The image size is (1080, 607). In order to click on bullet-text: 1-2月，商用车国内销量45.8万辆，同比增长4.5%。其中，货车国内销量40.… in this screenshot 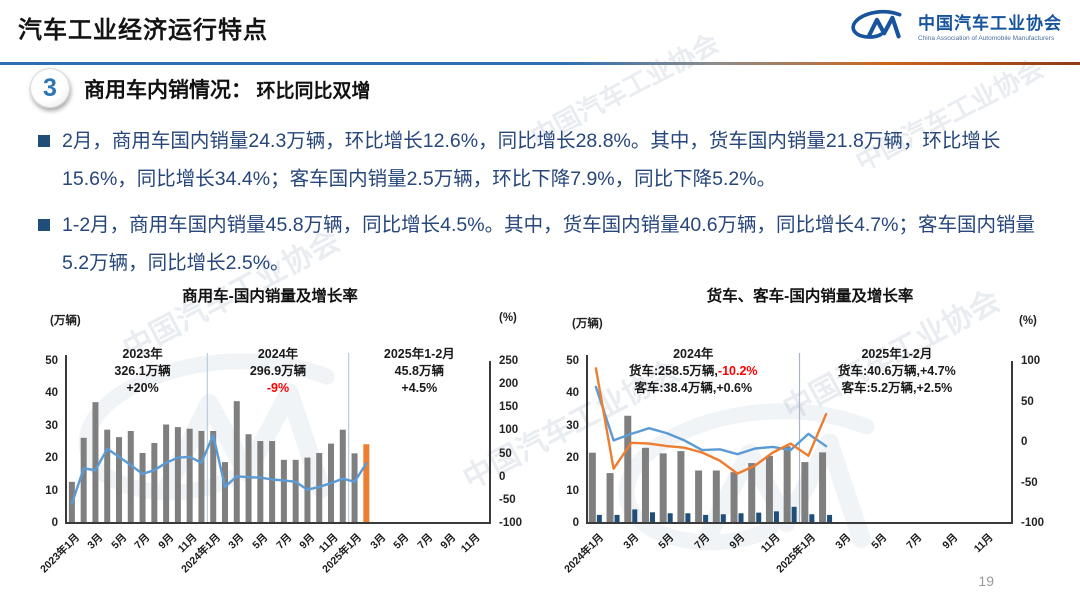, I will do `click(548, 244)`.